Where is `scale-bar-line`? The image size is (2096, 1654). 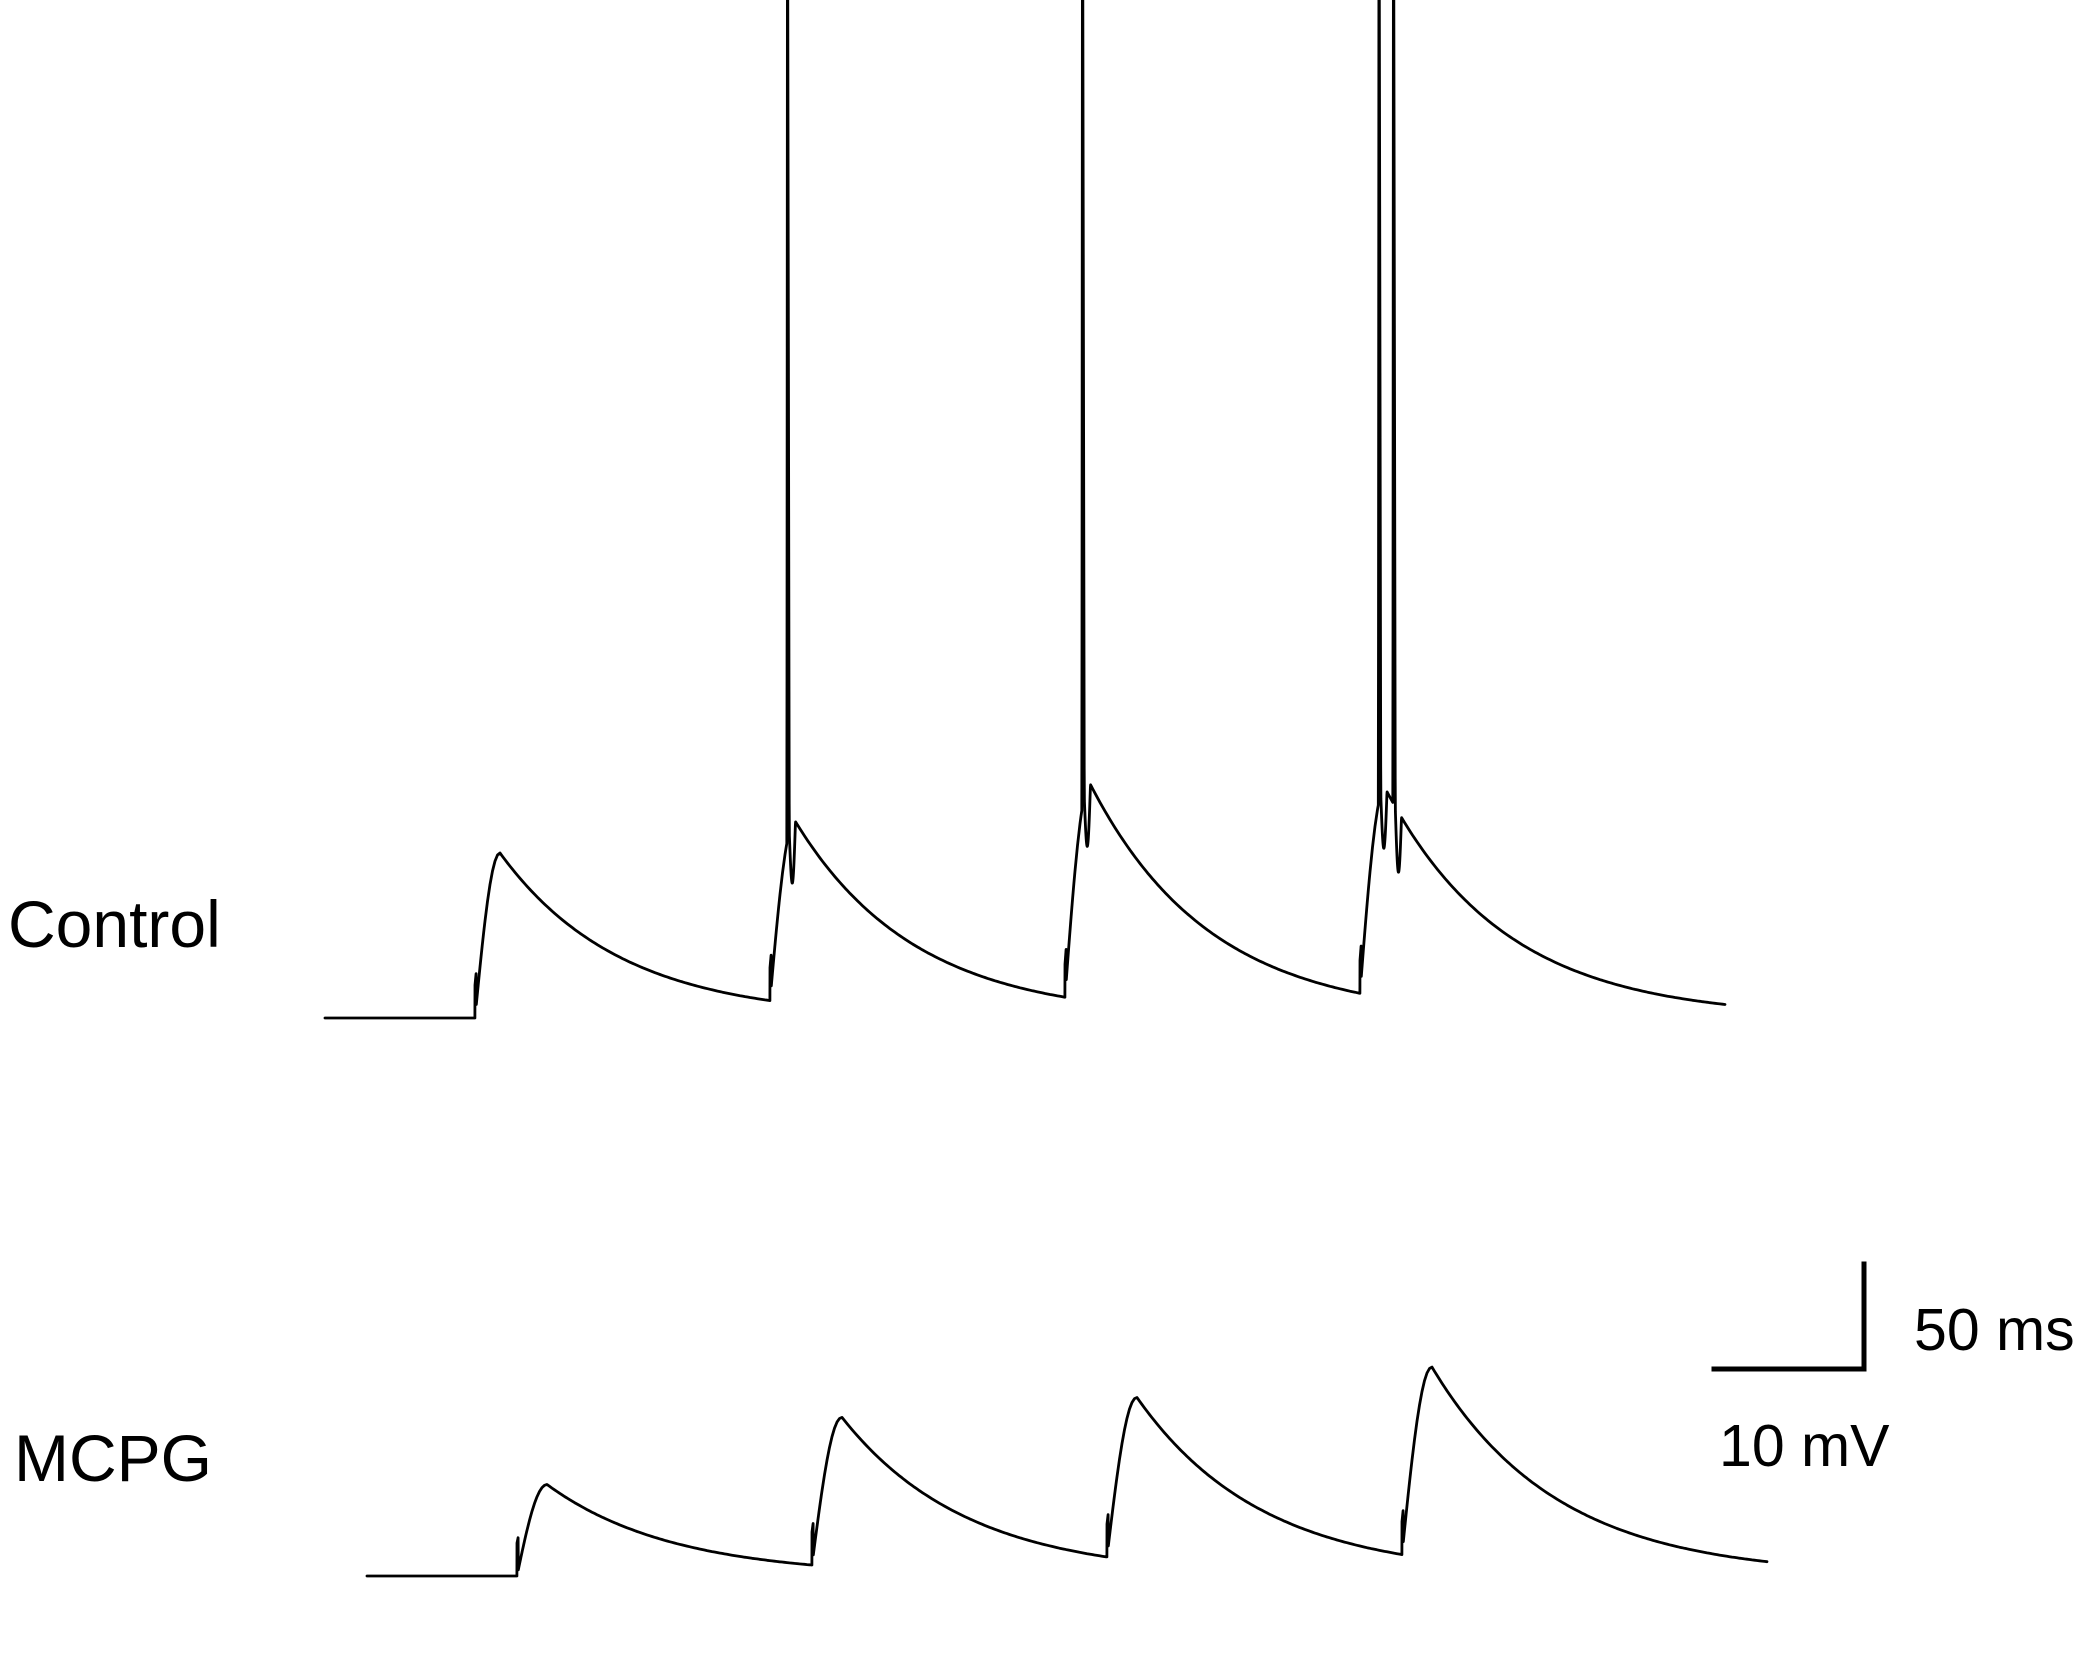 scale-bar-line is located at coordinates (1789, 1316).